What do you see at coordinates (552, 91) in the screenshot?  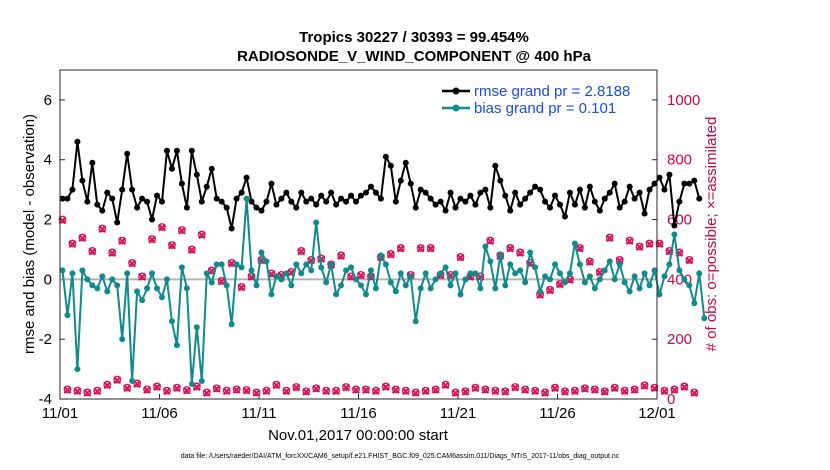 I see `legend-rmse-label: rmse grand pr = 2.8188` at bounding box center [552, 91].